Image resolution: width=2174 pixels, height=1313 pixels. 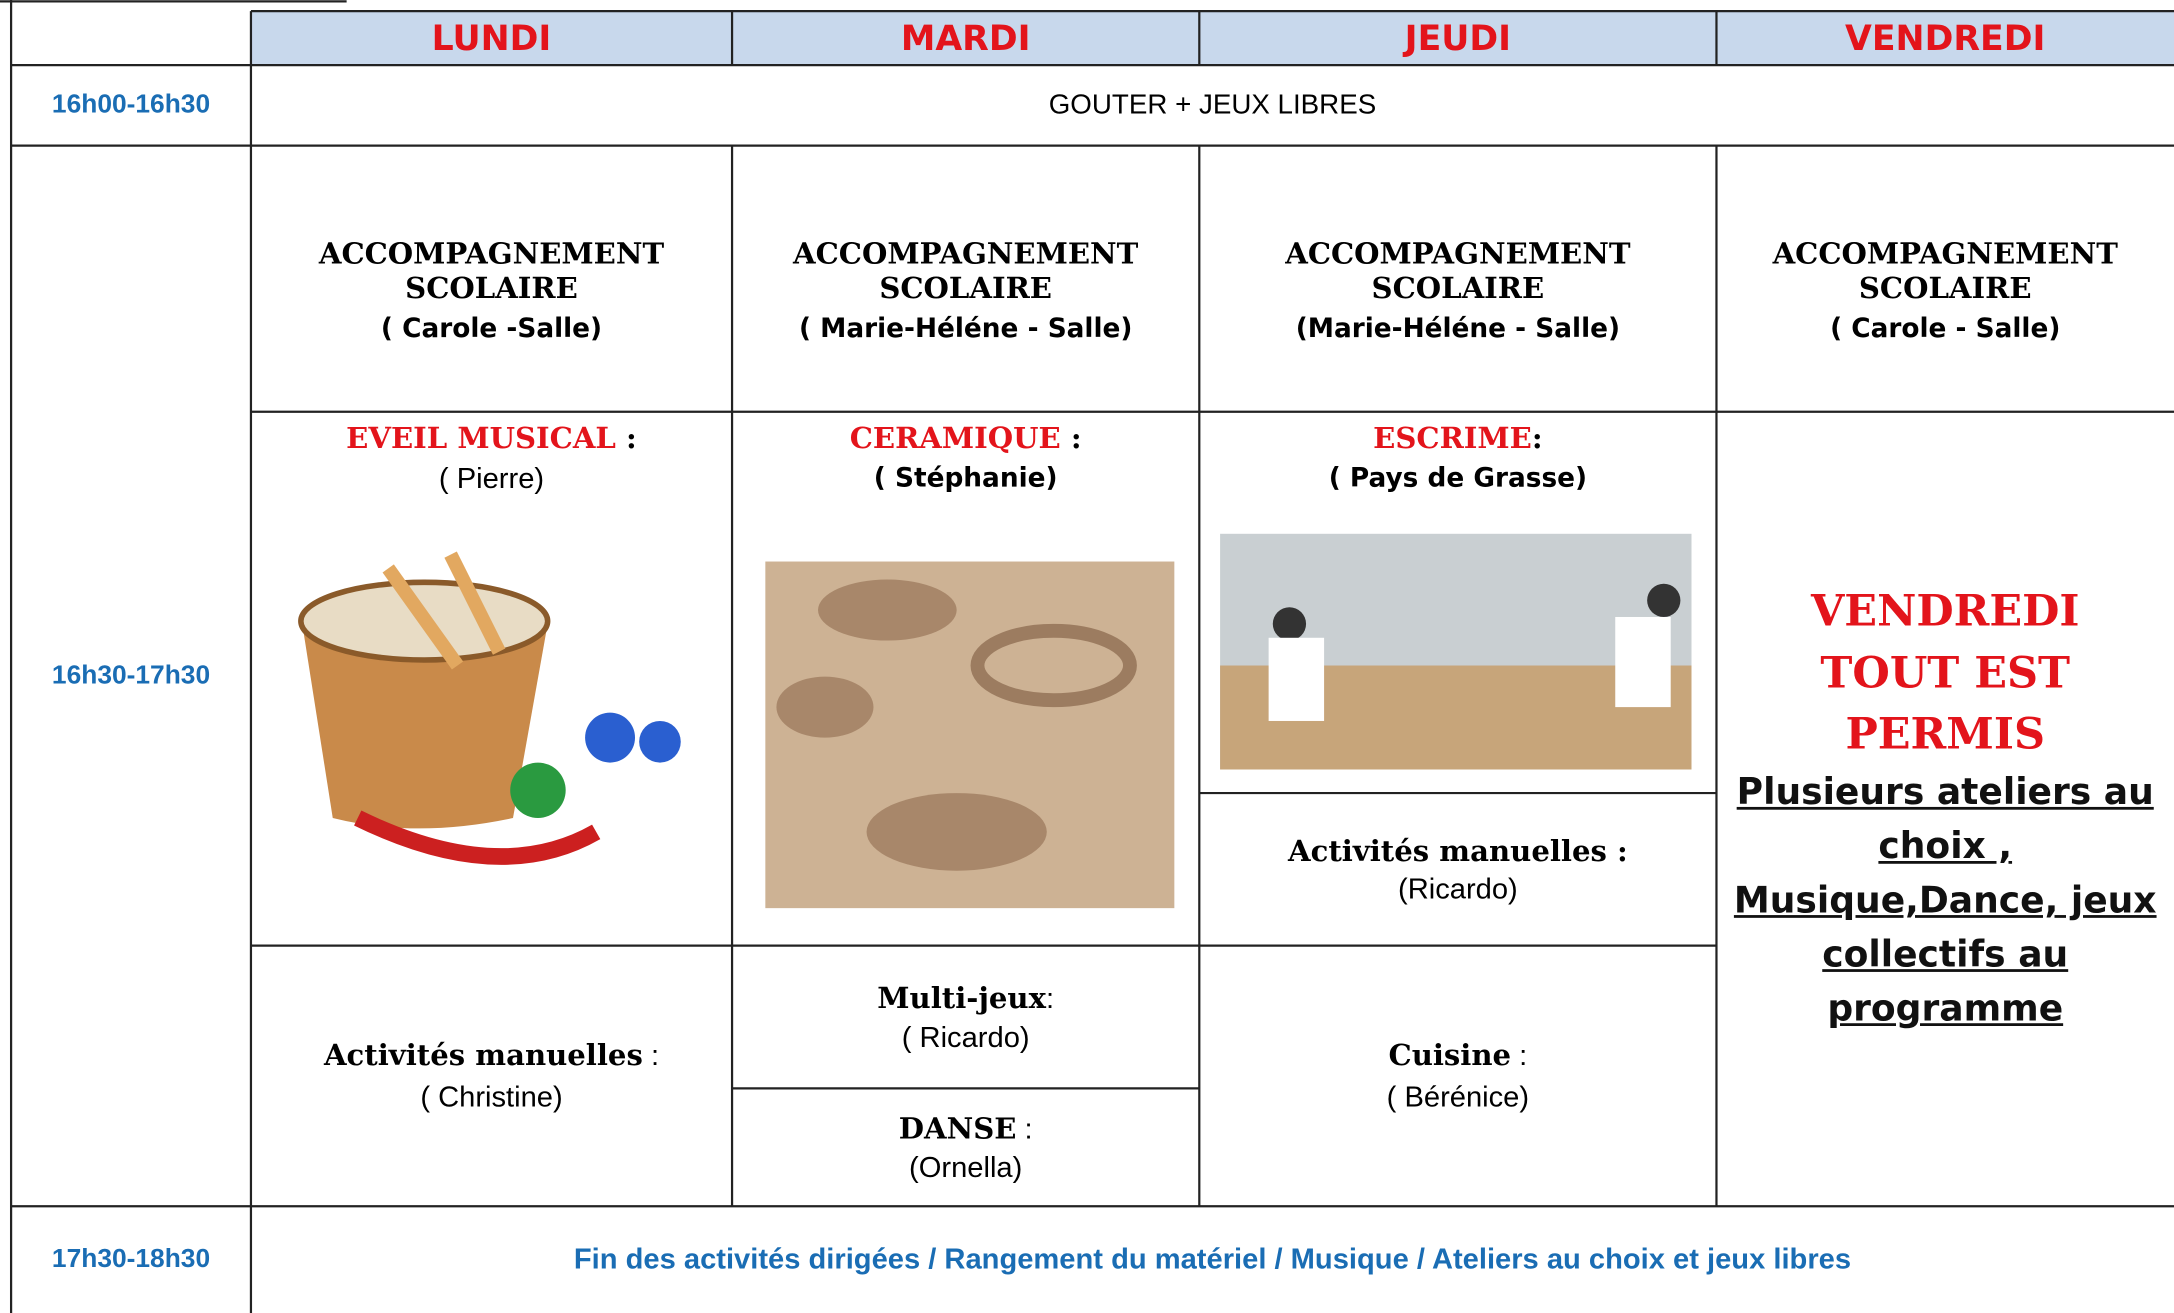 I want to click on cell: CERAMIQUE :( Stéphanie), so click(x=965, y=453).